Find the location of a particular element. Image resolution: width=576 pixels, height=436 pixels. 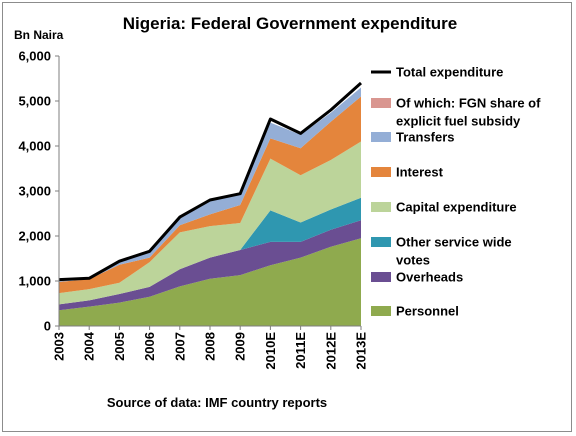

legend-label: Overheads is located at coordinates (429, 277).